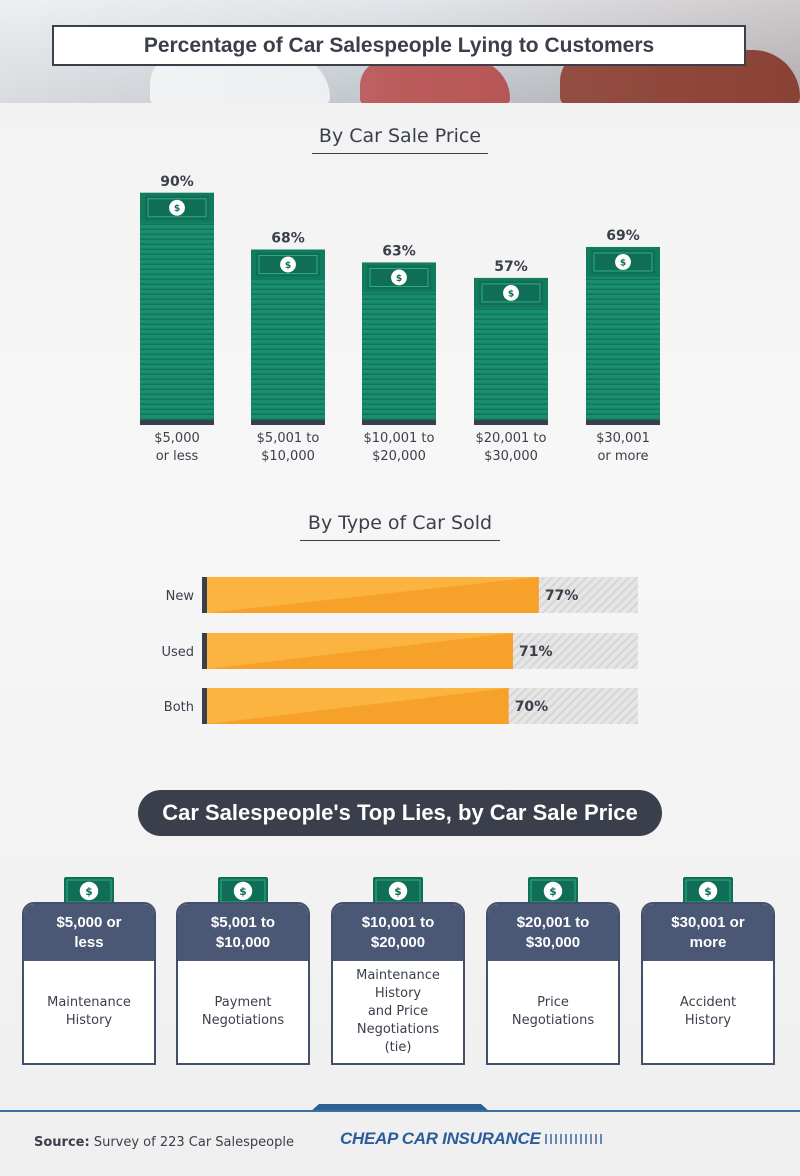 This screenshot has width=800, height=1176. What do you see at coordinates (399, 251) in the screenshot?
I see `price-bar-value-label: 63%` at bounding box center [399, 251].